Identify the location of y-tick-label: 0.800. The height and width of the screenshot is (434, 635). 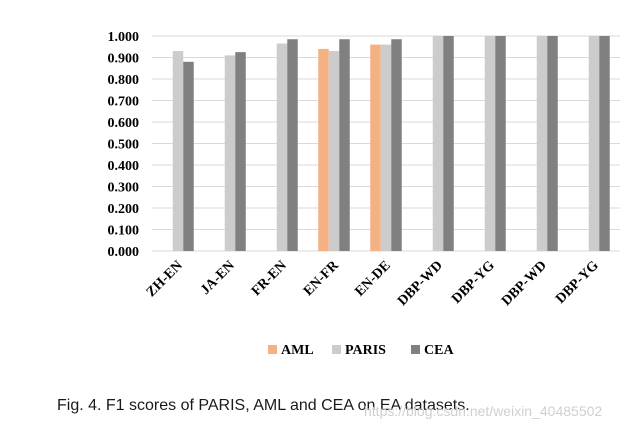
(124, 80).